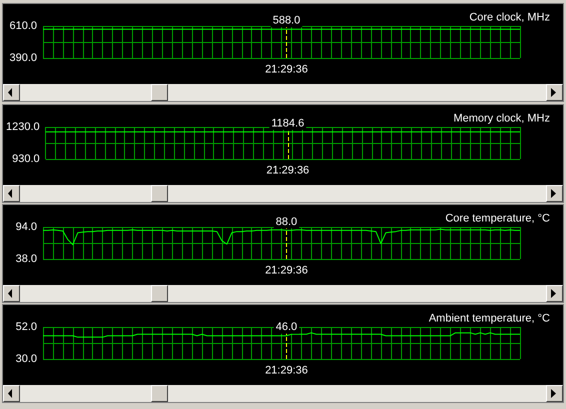 The image size is (566, 409). Describe the element at coordinates (497, 218) in the screenshot. I see `chart-title: Core temperature, °C` at that location.